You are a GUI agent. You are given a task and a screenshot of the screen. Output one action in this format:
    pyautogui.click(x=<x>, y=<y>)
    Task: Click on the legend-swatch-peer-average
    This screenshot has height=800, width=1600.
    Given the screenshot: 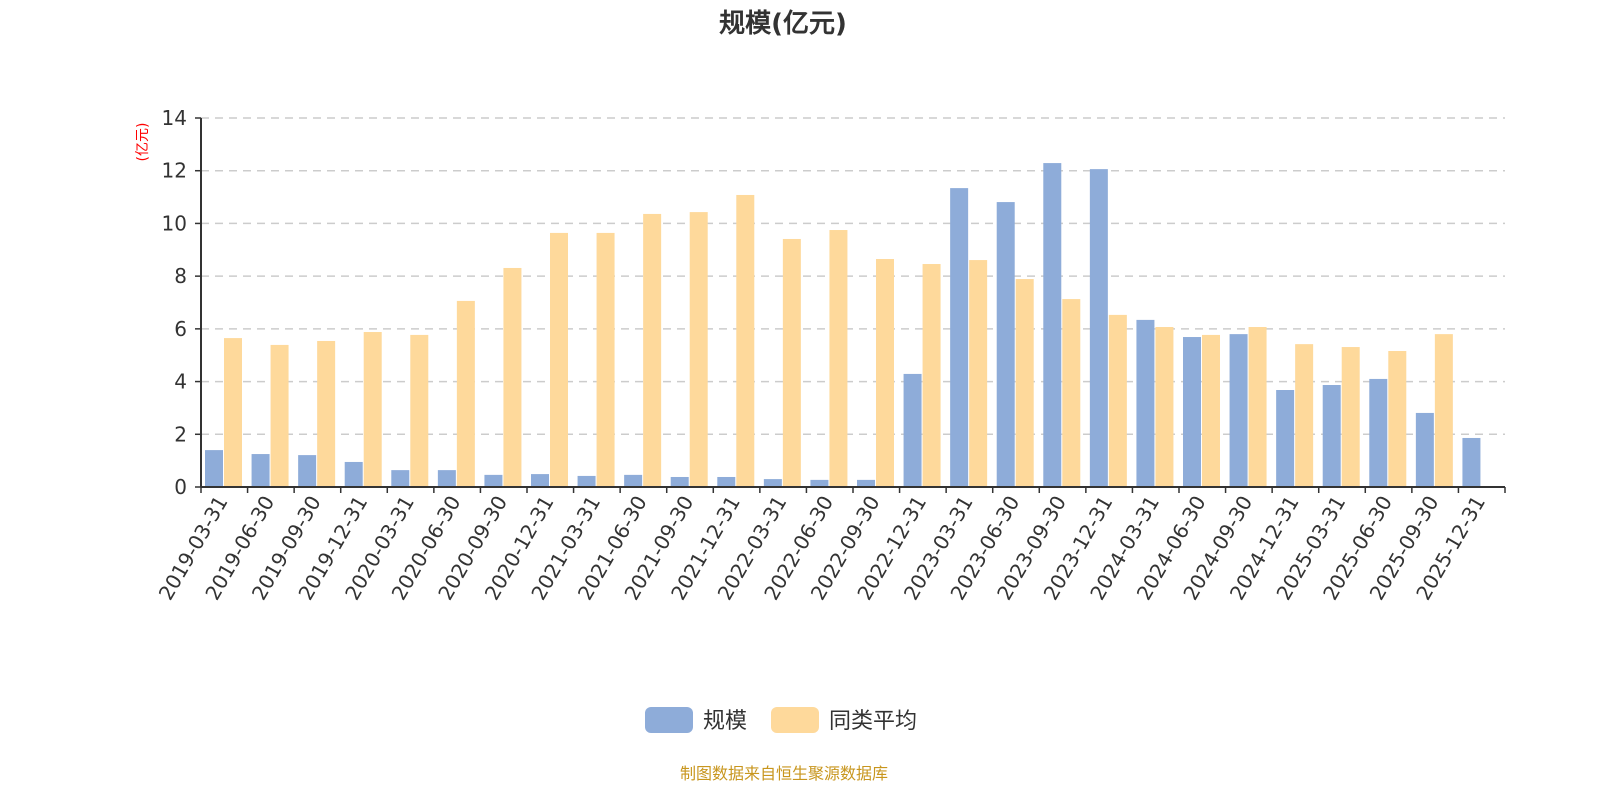 What is the action you would take?
    pyautogui.click(x=795, y=720)
    